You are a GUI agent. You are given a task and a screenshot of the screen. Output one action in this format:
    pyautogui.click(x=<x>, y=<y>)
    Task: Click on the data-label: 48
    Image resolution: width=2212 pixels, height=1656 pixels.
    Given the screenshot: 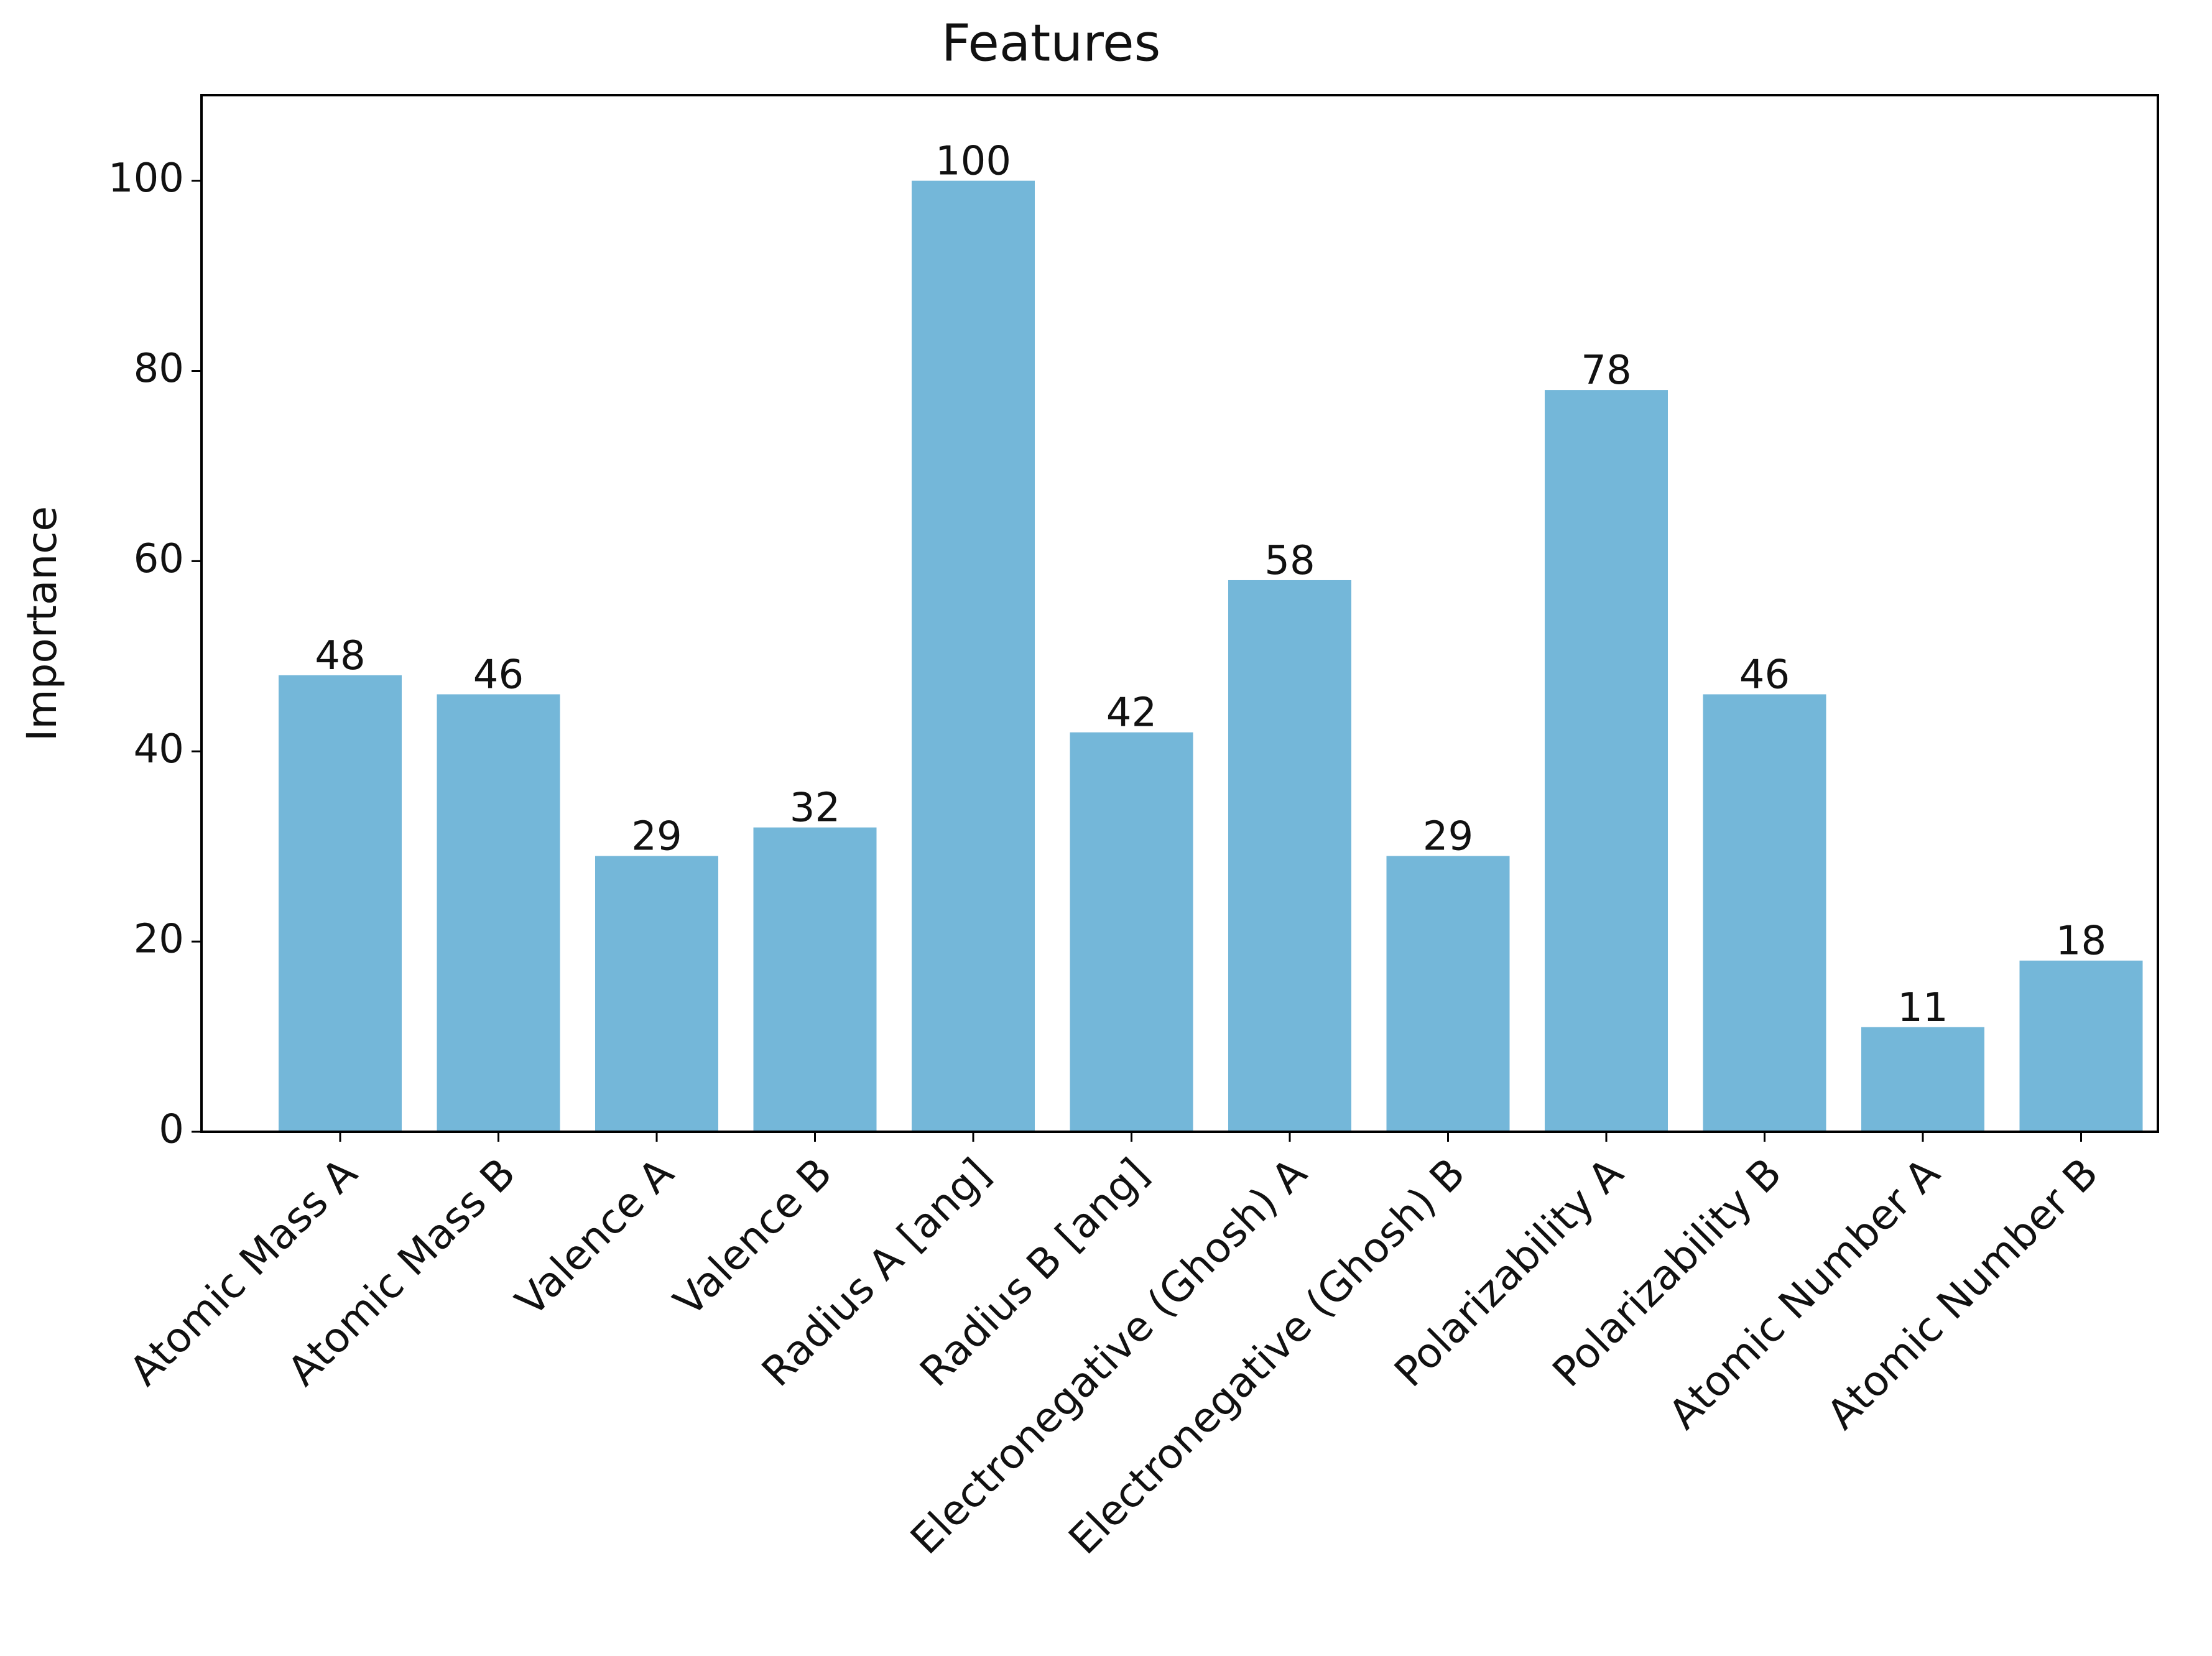 What is the action you would take?
    pyautogui.click(x=340, y=656)
    